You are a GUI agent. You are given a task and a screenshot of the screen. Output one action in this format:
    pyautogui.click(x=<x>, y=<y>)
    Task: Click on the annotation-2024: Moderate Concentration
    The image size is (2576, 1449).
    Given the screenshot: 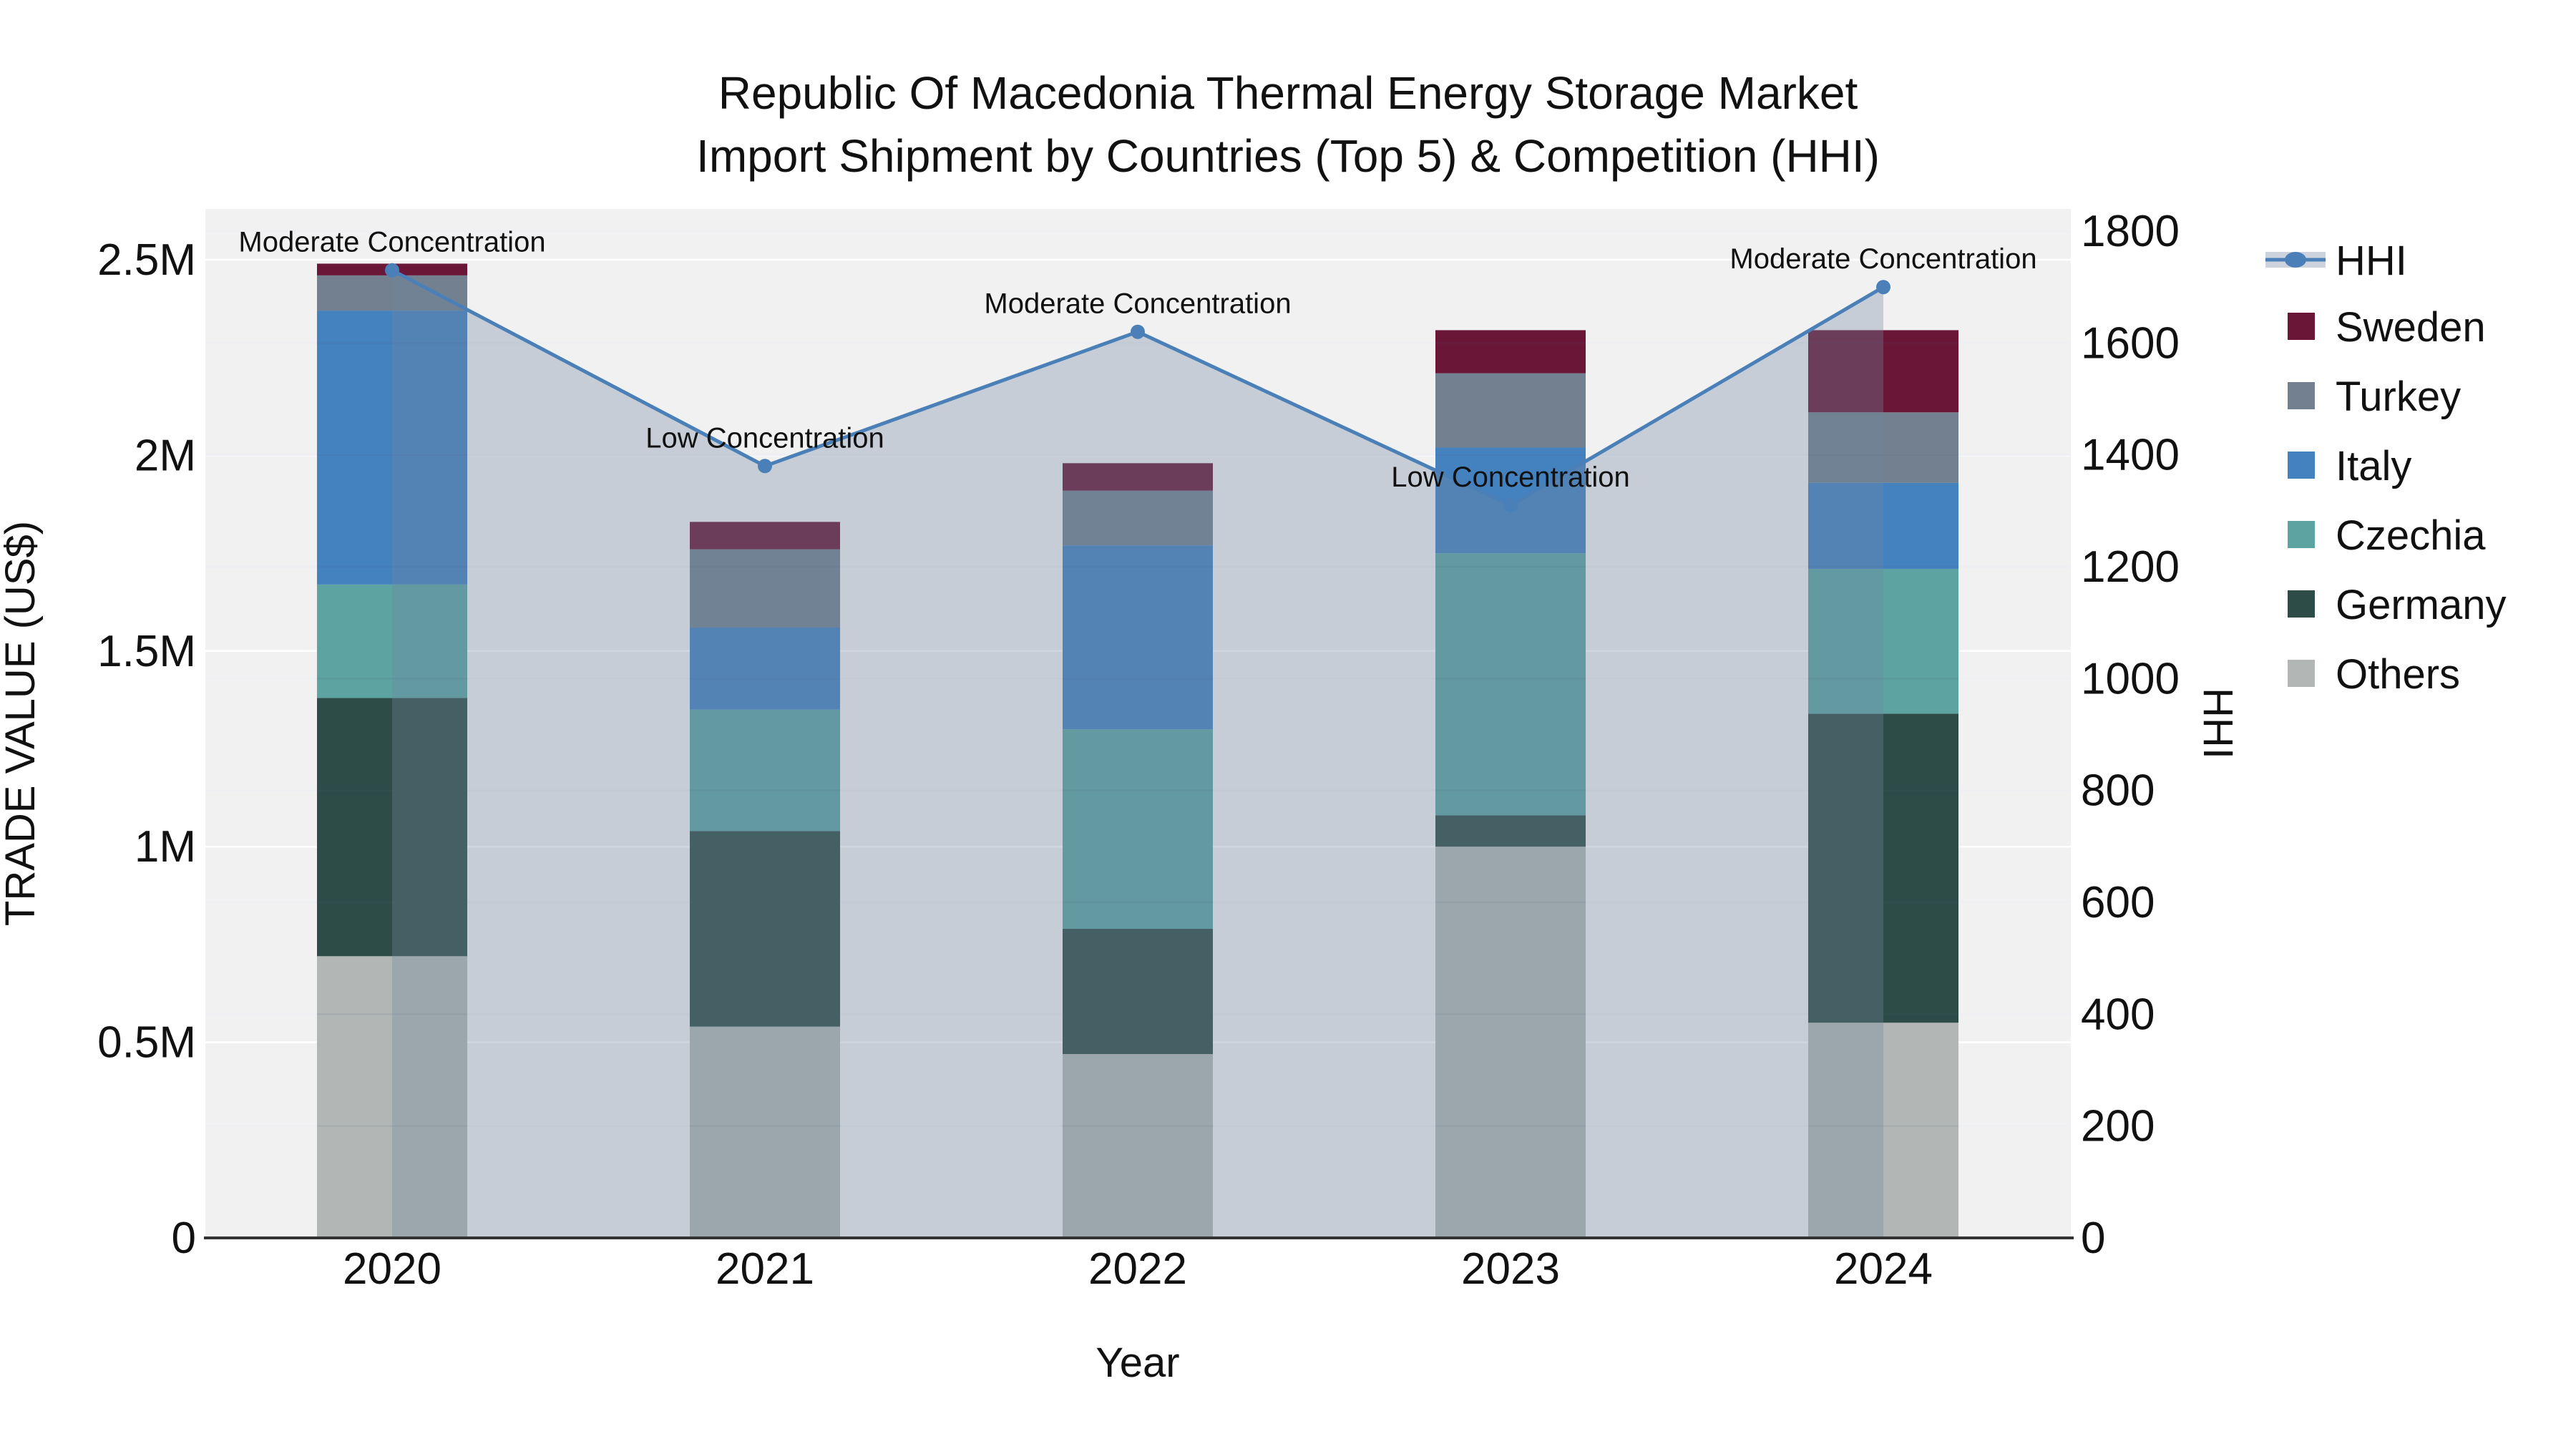 What is the action you would take?
    pyautogui.click(x=1882, y=259)
    